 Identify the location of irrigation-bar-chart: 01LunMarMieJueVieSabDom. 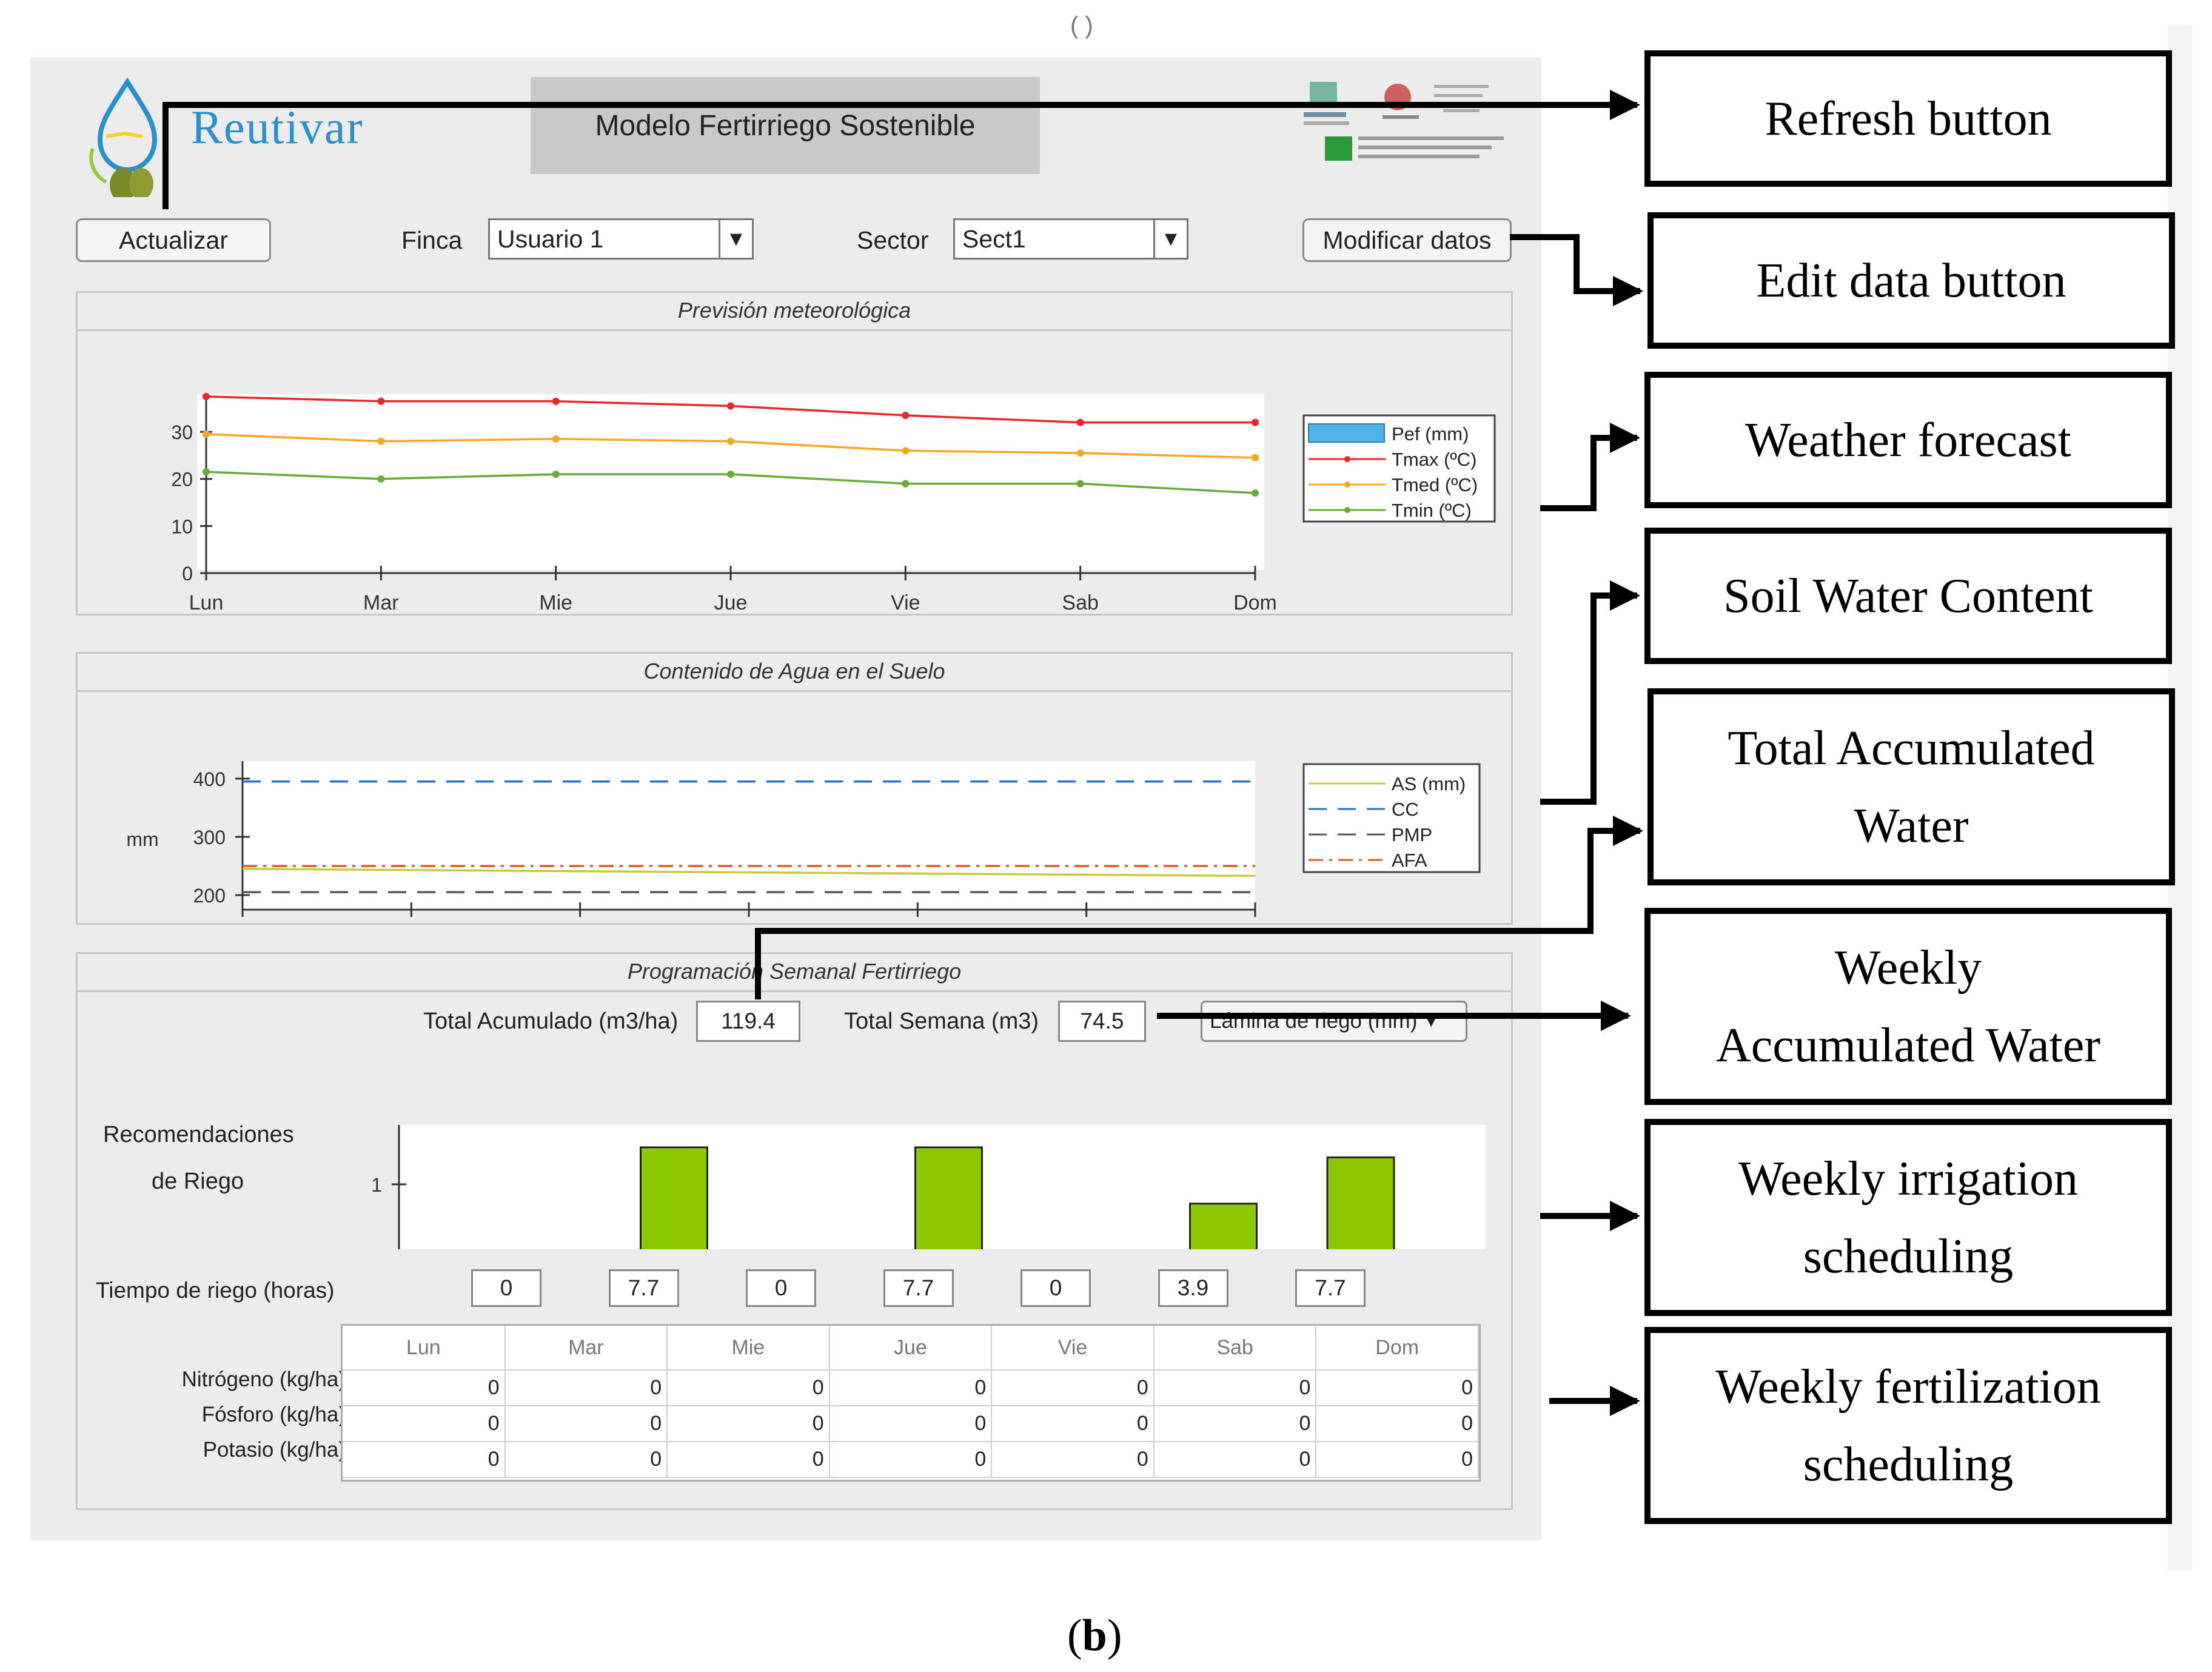
(928, 1187).